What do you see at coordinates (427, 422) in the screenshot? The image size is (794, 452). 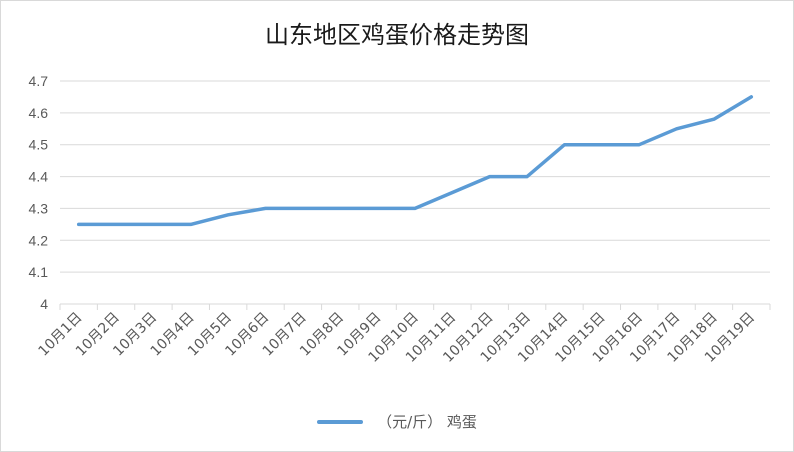 I see `legend-label: （元/斤） 鸡蛋` at bounding box center [427, 422].